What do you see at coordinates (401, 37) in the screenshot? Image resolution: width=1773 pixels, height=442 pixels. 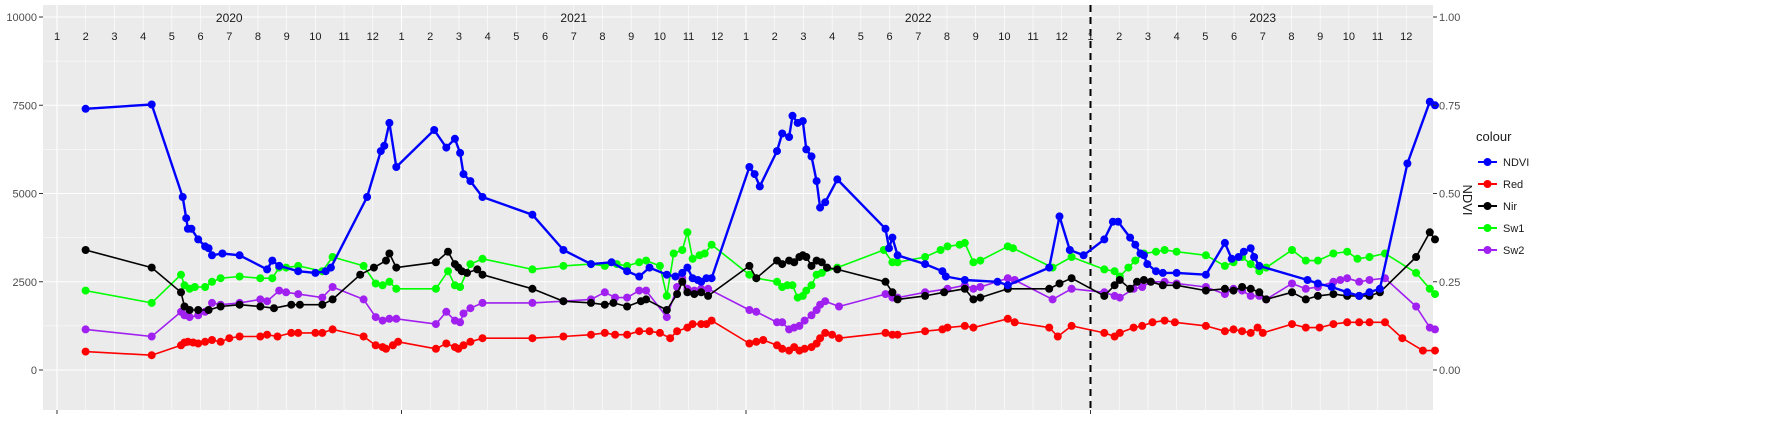 I see `month-label: 1` at bounding box center [401, 37].